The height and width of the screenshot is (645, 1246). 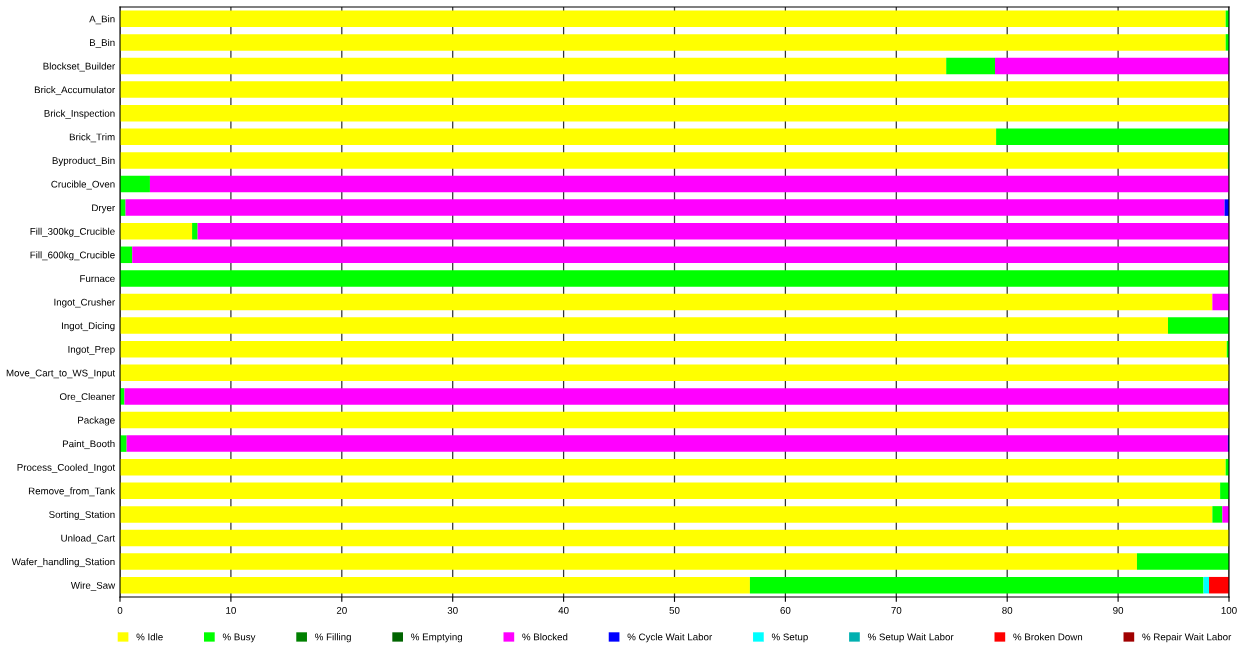 What do you see at coordinates (97, 279) in the screenshot?
I see `y-tick-label: Furnace` at bounding box center [97, 279].